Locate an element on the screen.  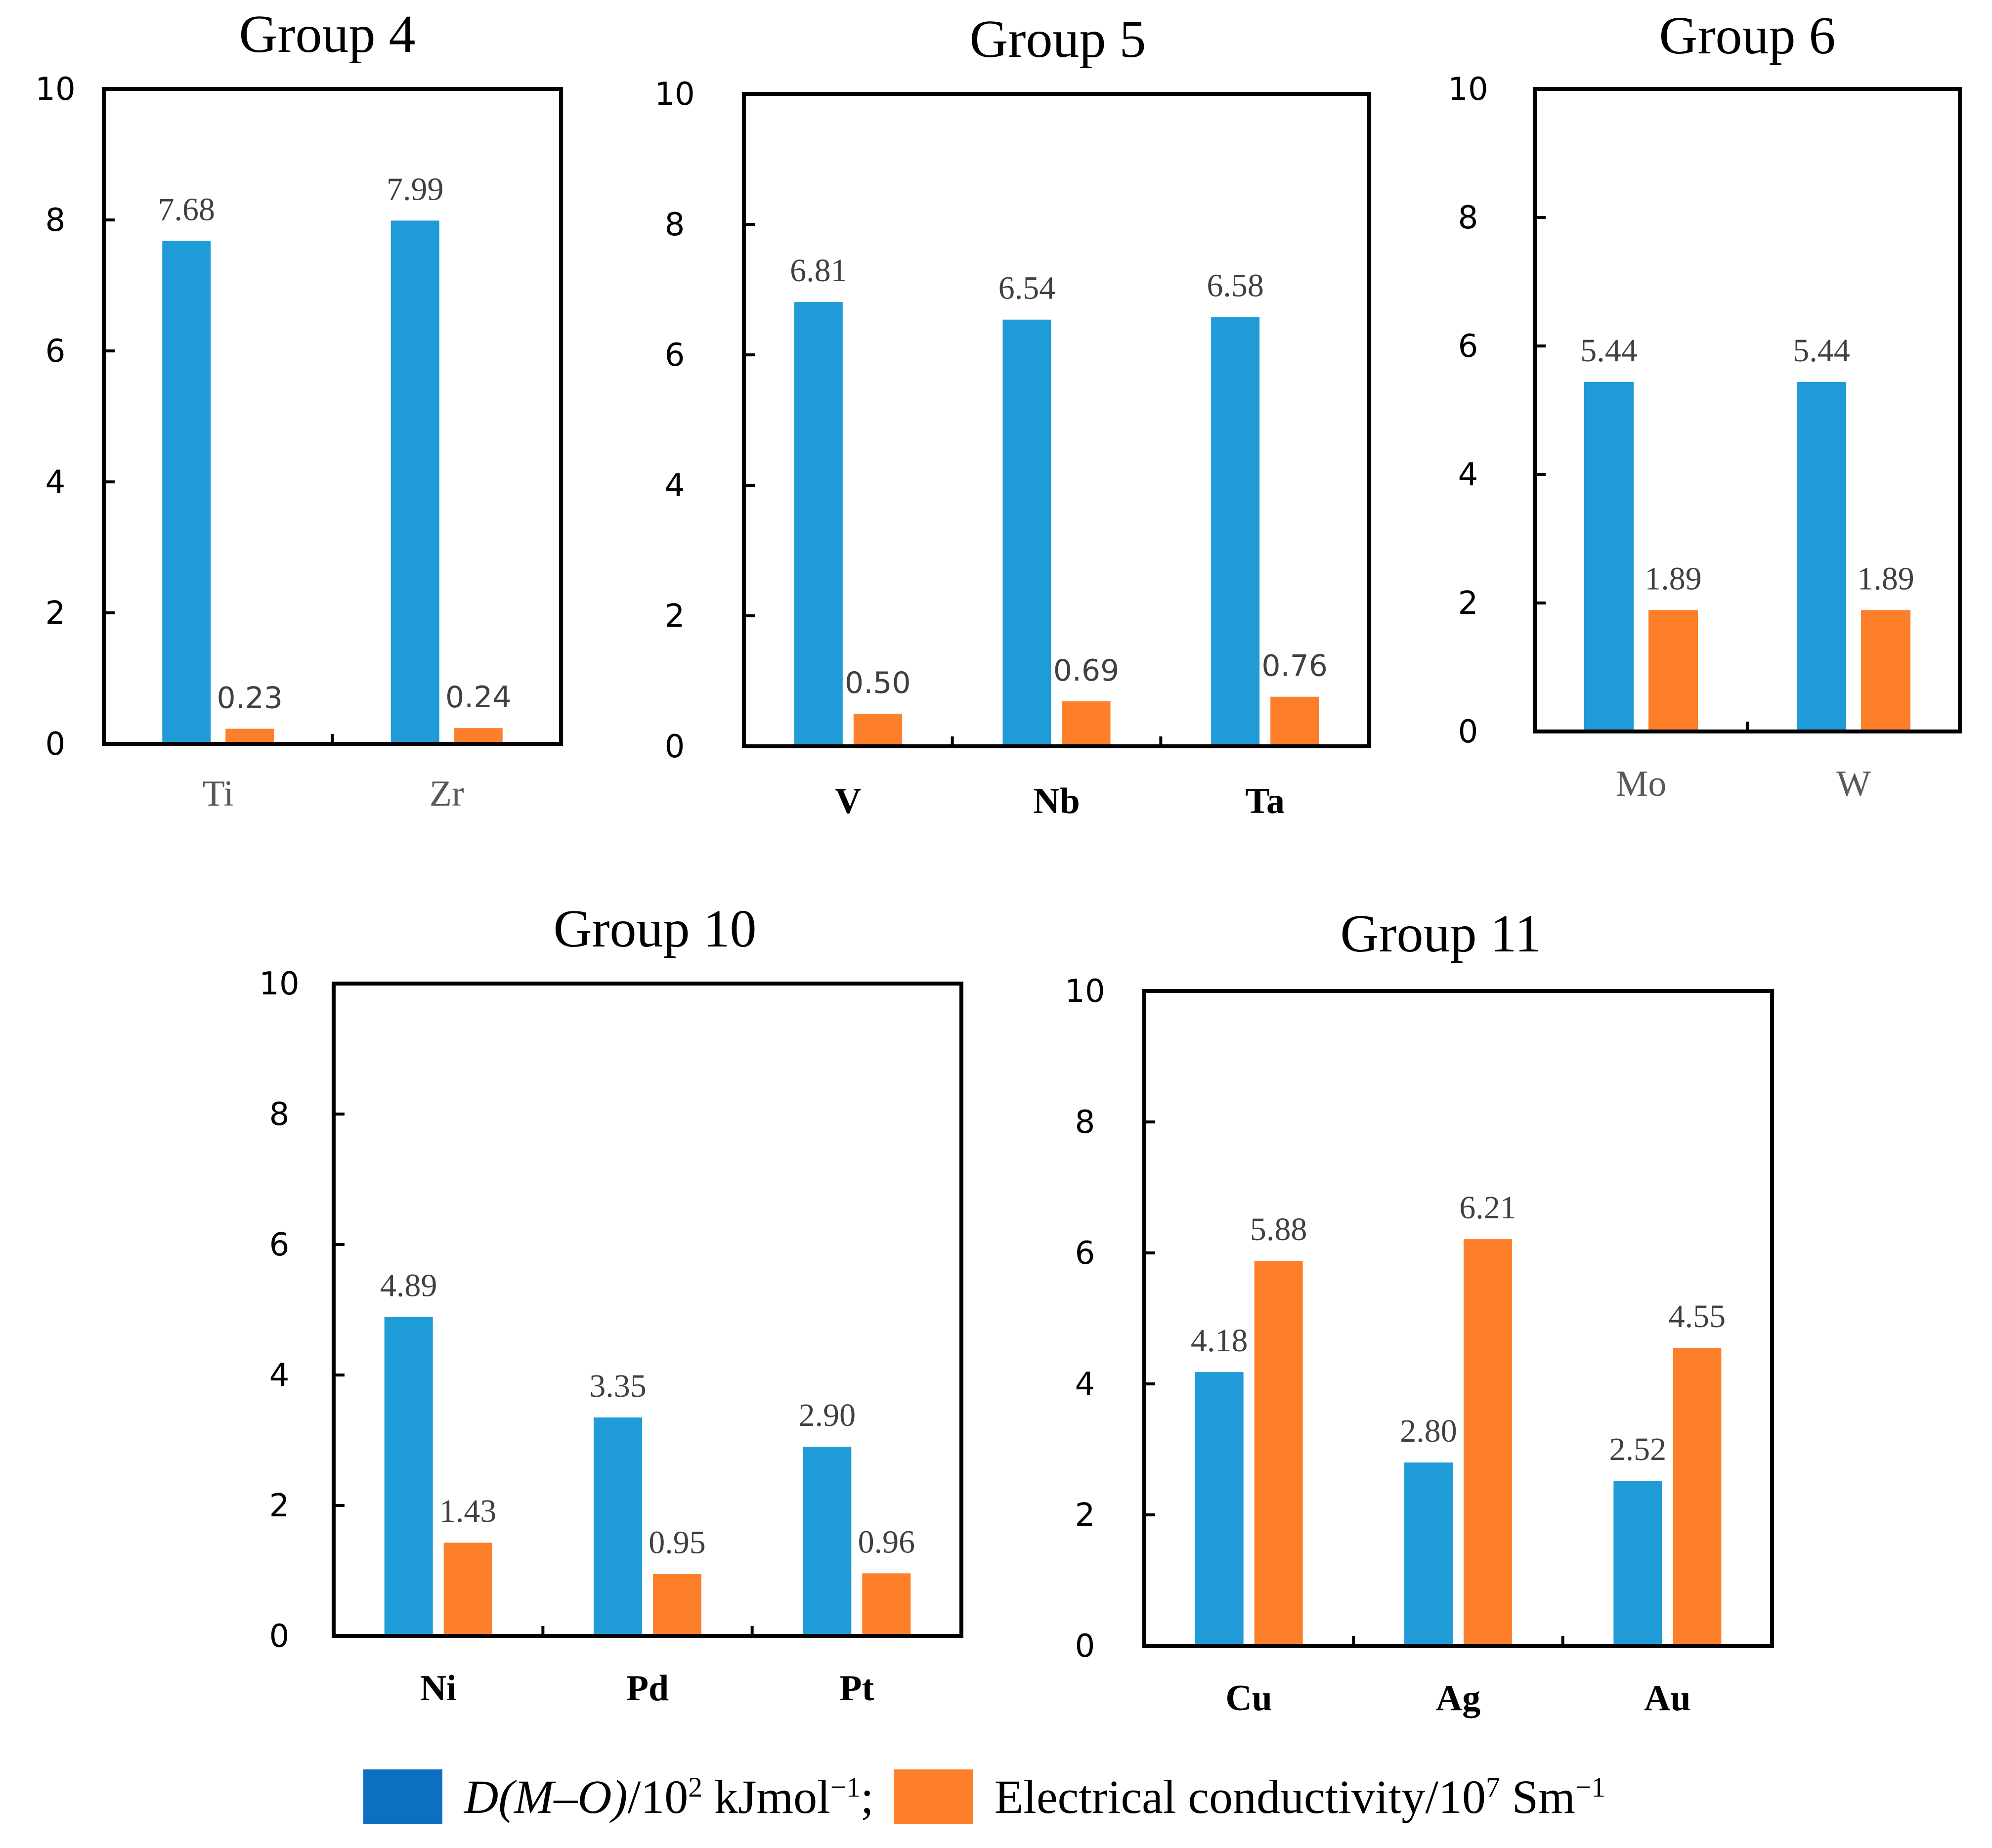
x-tick-label-w: W is located at coordinates (1853, 784).